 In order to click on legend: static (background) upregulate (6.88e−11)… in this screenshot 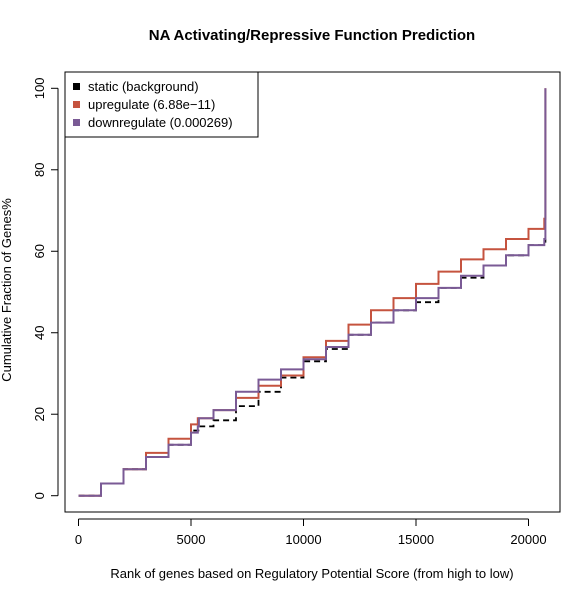, I will do `click(161, 104)`.